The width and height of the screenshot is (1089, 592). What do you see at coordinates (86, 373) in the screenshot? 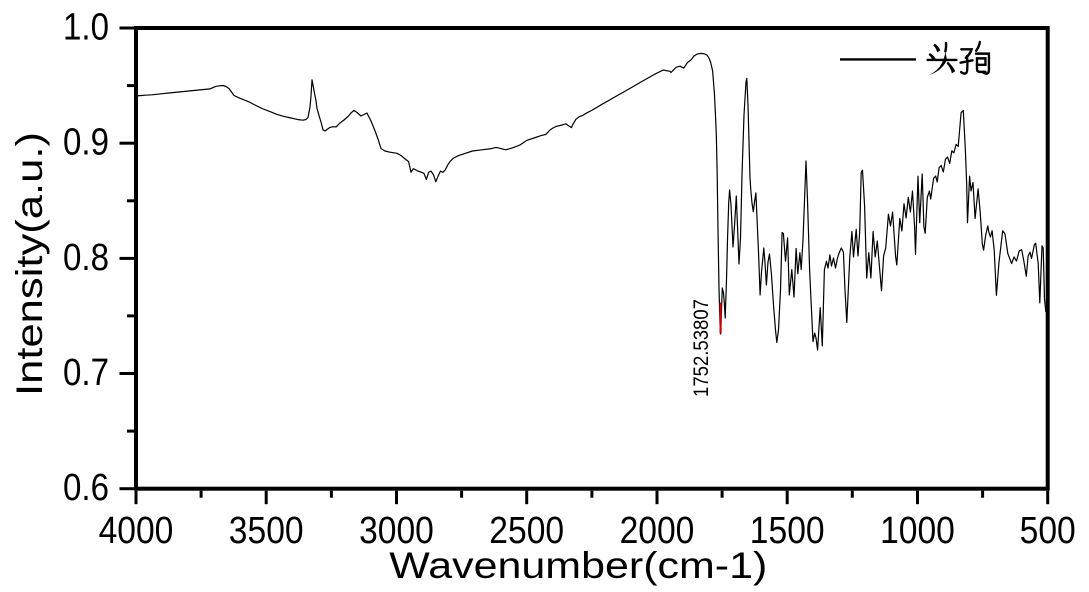
I see `svg-text: 0.7` at bounding box center [86, 373].